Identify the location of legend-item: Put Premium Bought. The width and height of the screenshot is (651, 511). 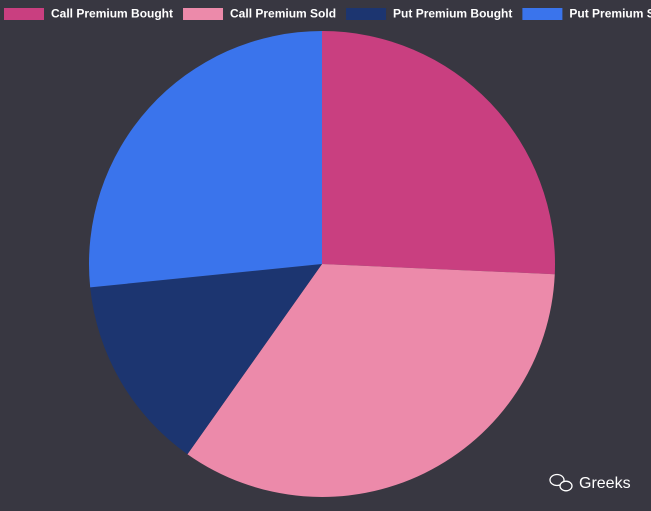
(429, 14).